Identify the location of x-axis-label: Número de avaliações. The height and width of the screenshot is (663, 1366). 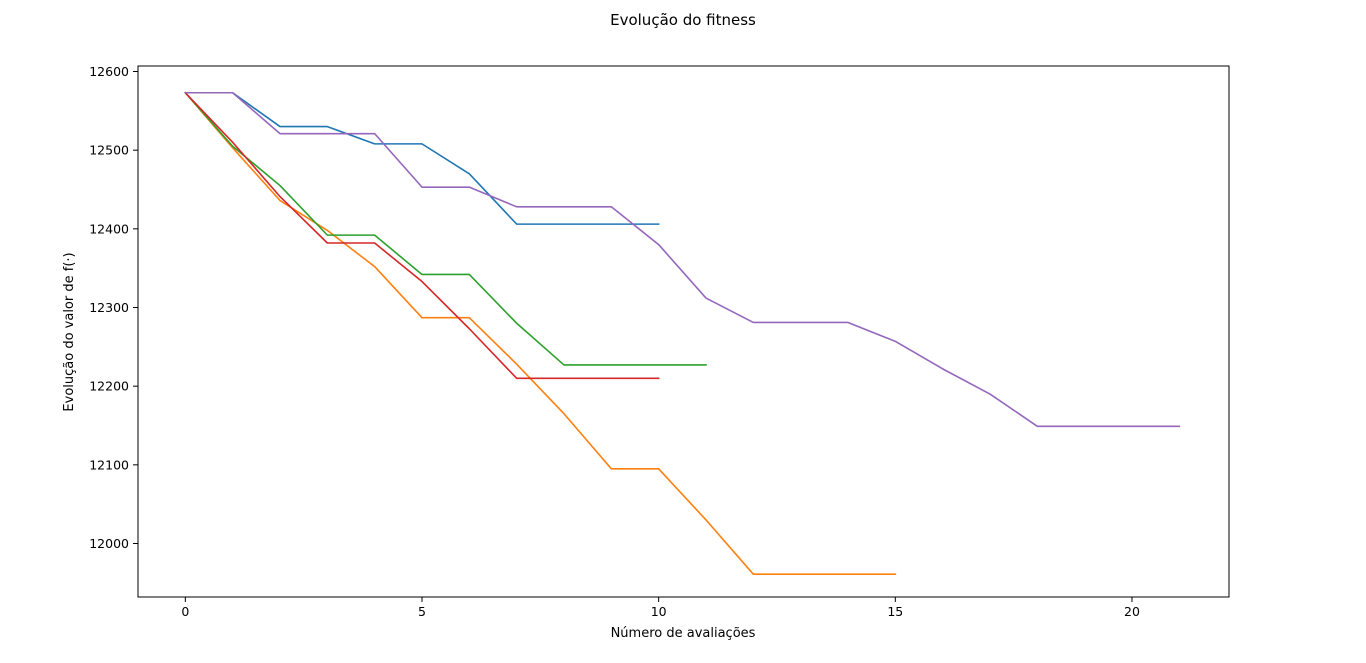
(683, 633).